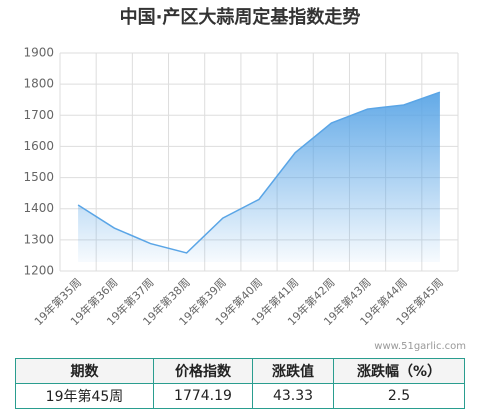  Describe the element at coordinates (293, 396) in the screenshot. I see `cell: 43.33` at that location.